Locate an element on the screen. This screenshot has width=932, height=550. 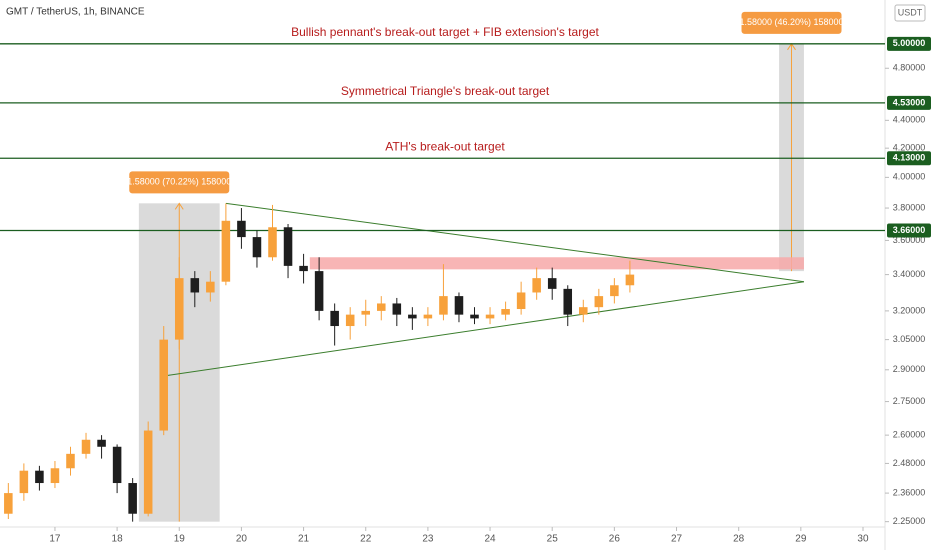
y-tick-label: 4.80000 is located at coordinates (909, 68).